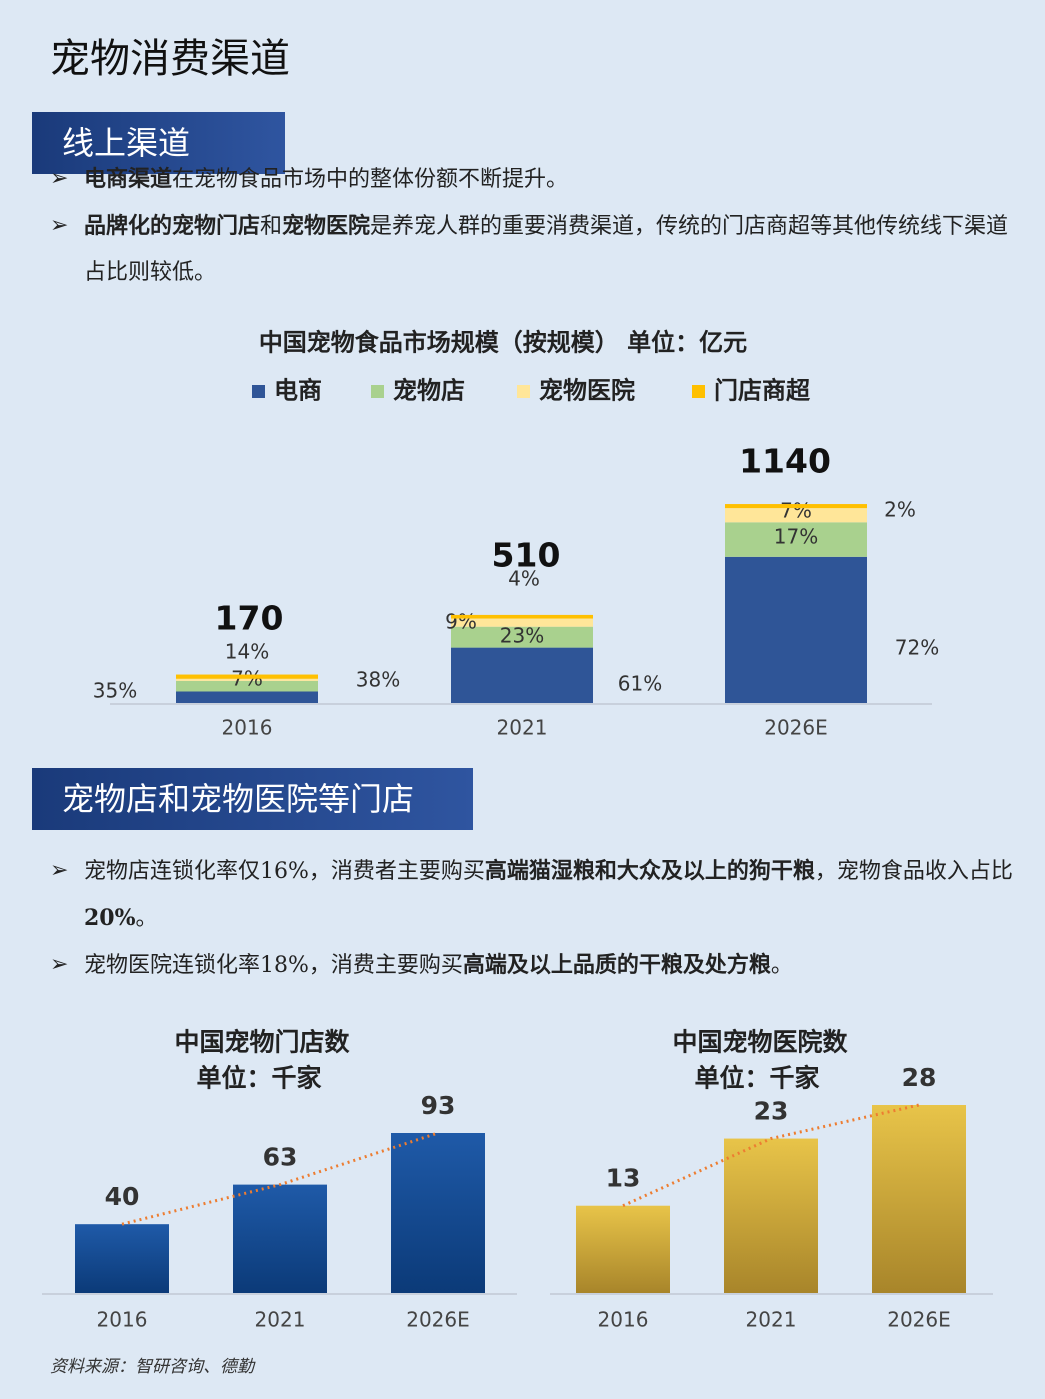 The height and width of the screenshot is (1399, 1045). Describe the element at coordinates (546, 249) in the screenshot. I see `text-run: 是养宠人群的重要消费渠道，传统的门店商超等其他传统线下渠道占比则较低。` at that location.